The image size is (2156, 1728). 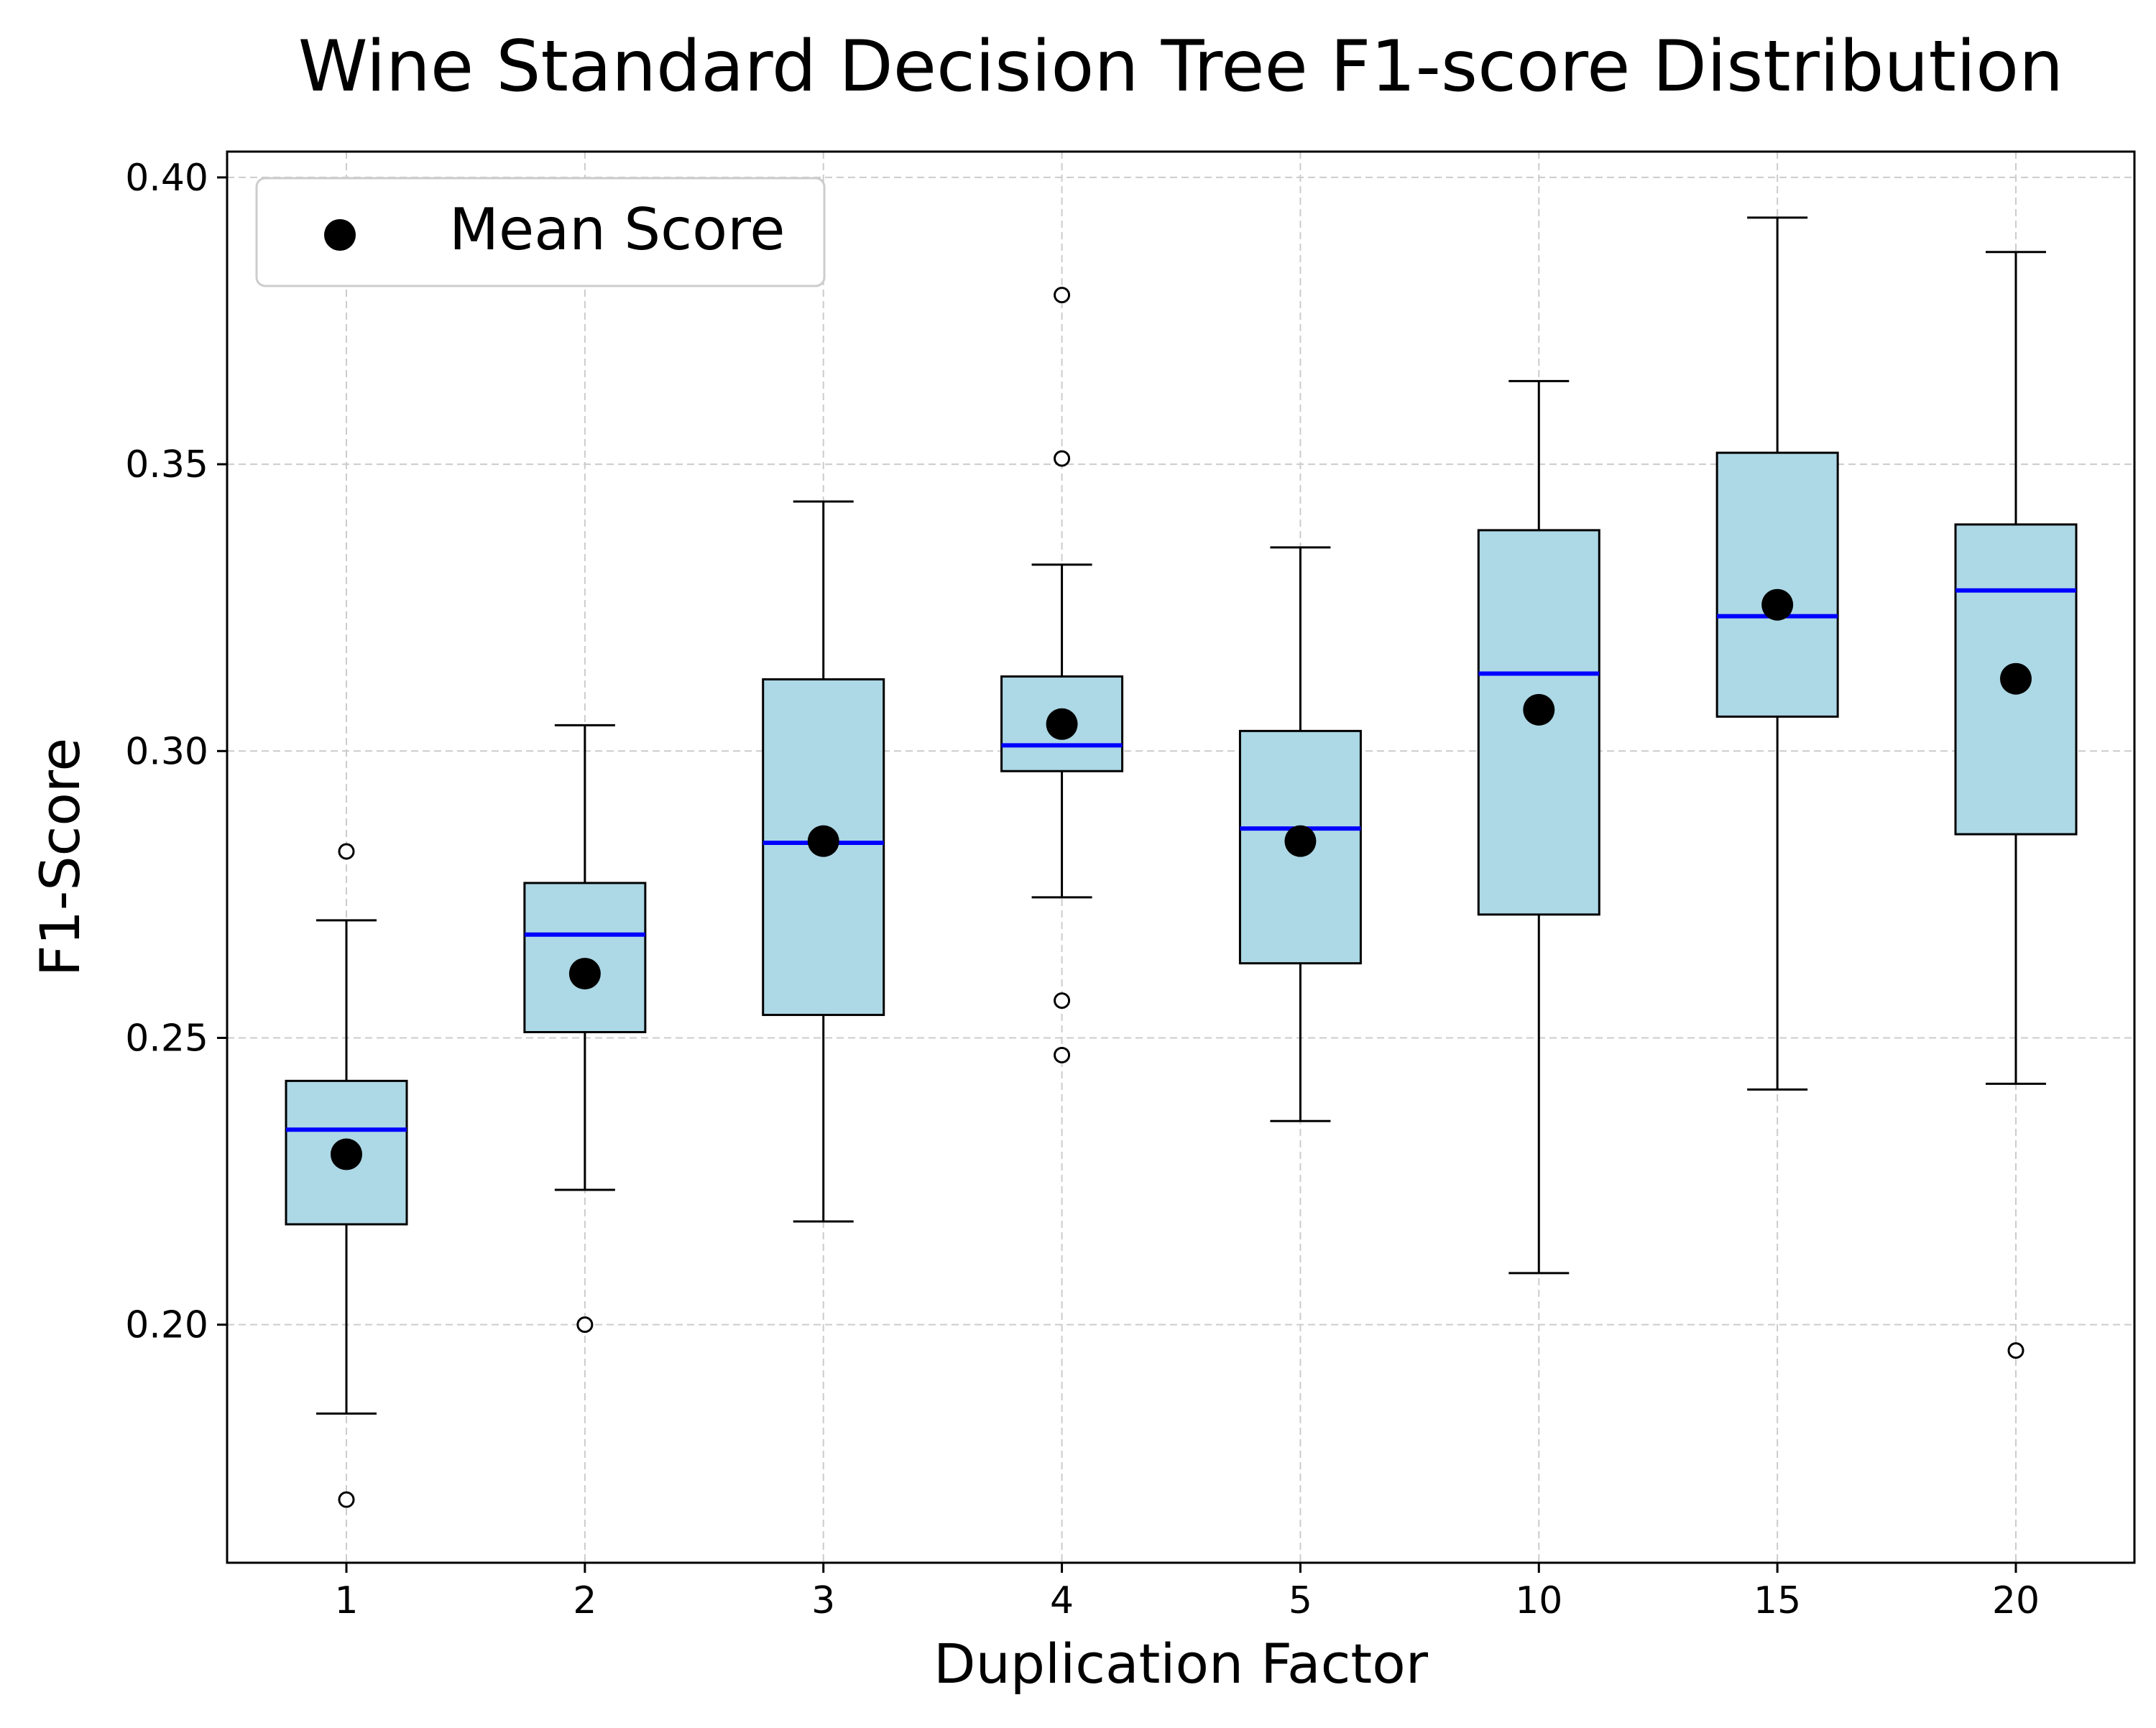 I want to click on x-tick-label: 3, so click(x=823, y=1601).